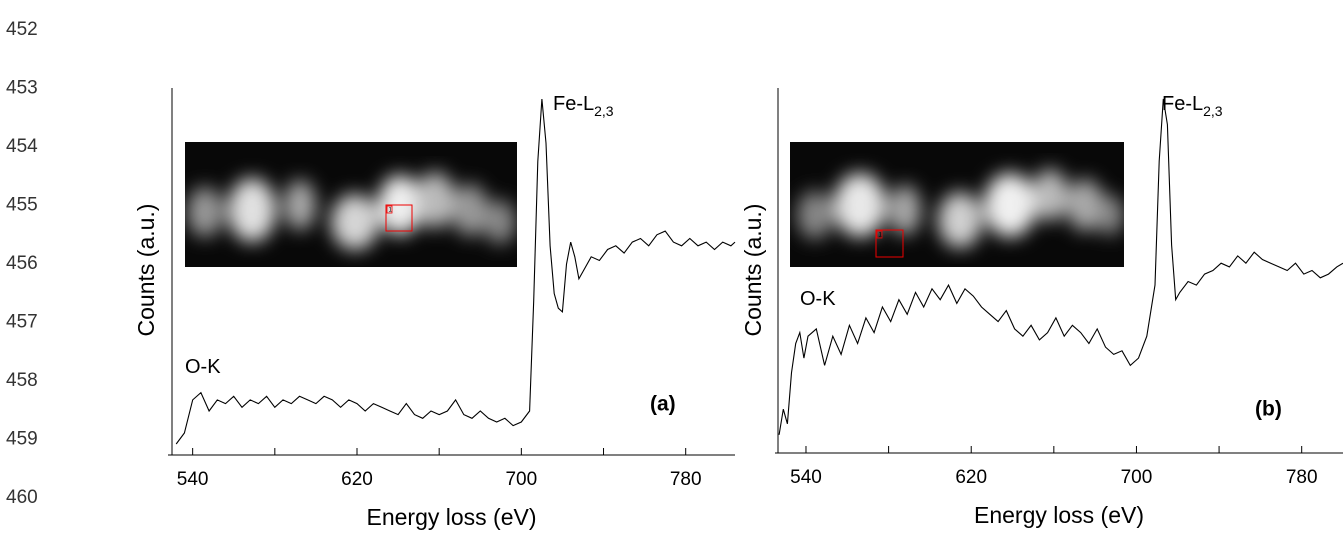  I want to click on panel-label: (a), so click(663, 404).